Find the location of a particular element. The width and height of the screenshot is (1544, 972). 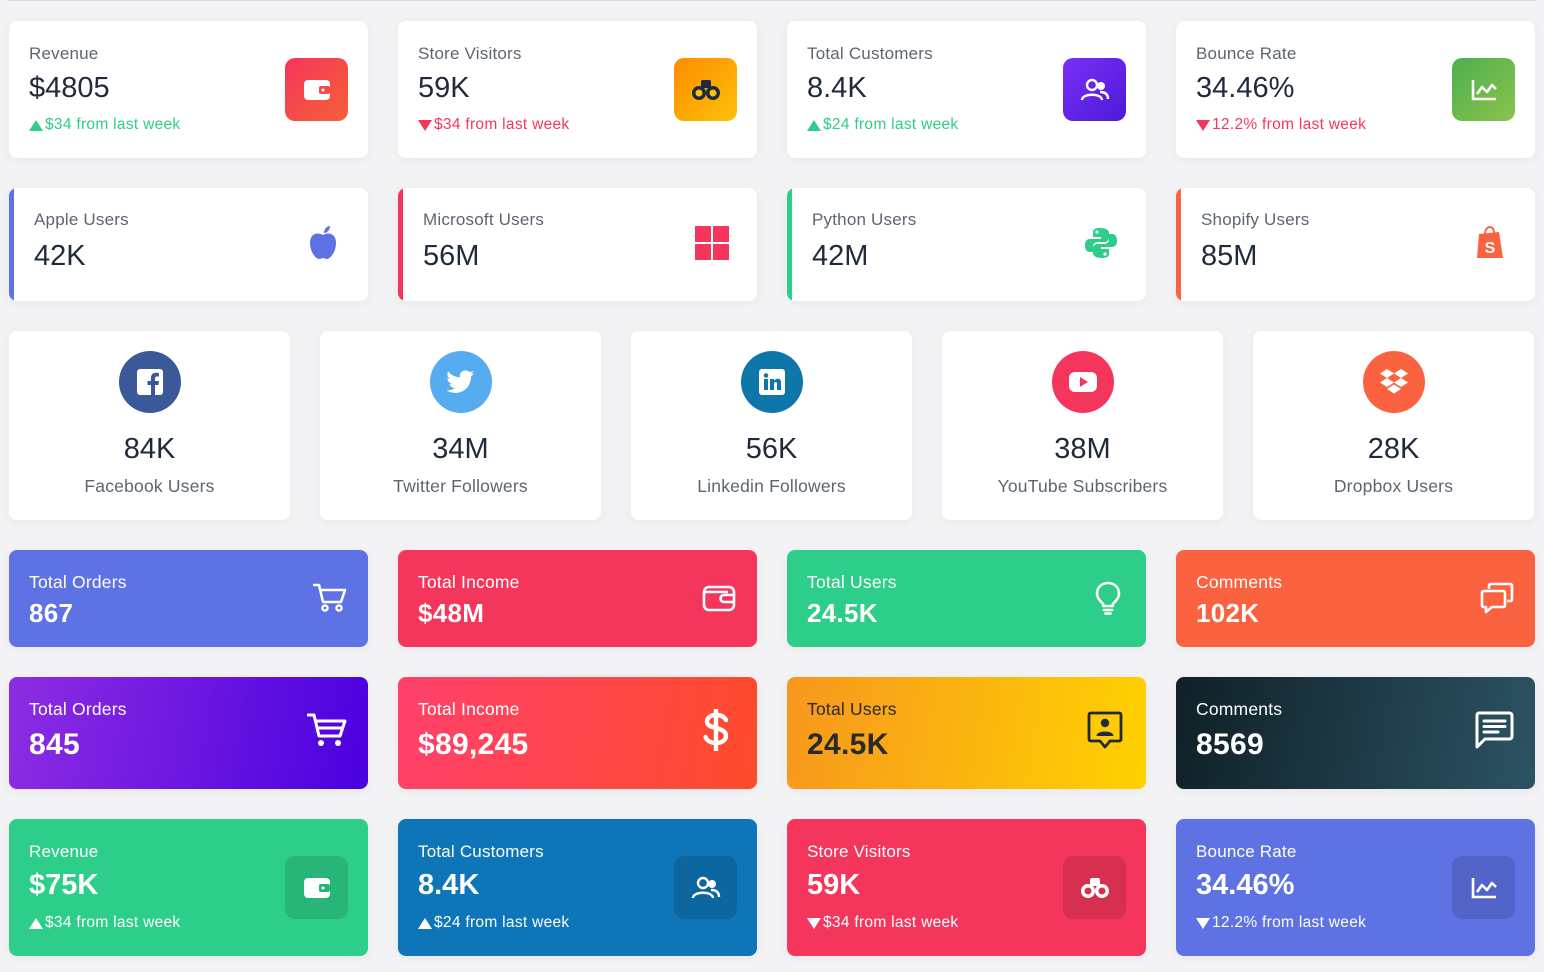

lightbulb-icon is located at coordinates (1108, 598).